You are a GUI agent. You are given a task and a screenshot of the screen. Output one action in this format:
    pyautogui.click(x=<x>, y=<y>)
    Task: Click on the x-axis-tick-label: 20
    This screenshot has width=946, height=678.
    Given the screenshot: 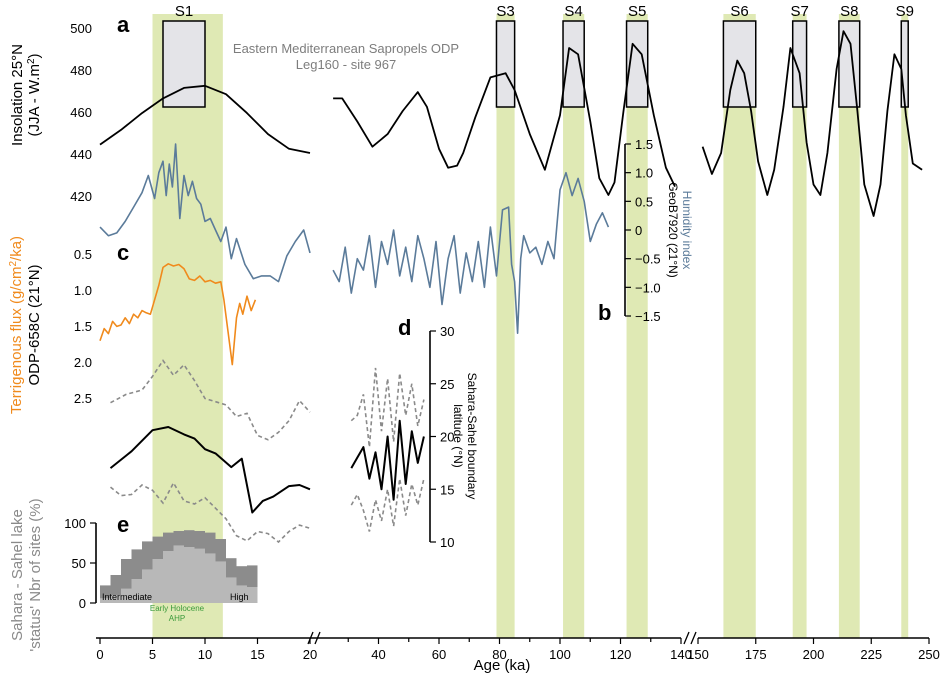 What is the action you would take?
    pyautogui.click(x=310, y=654)
    